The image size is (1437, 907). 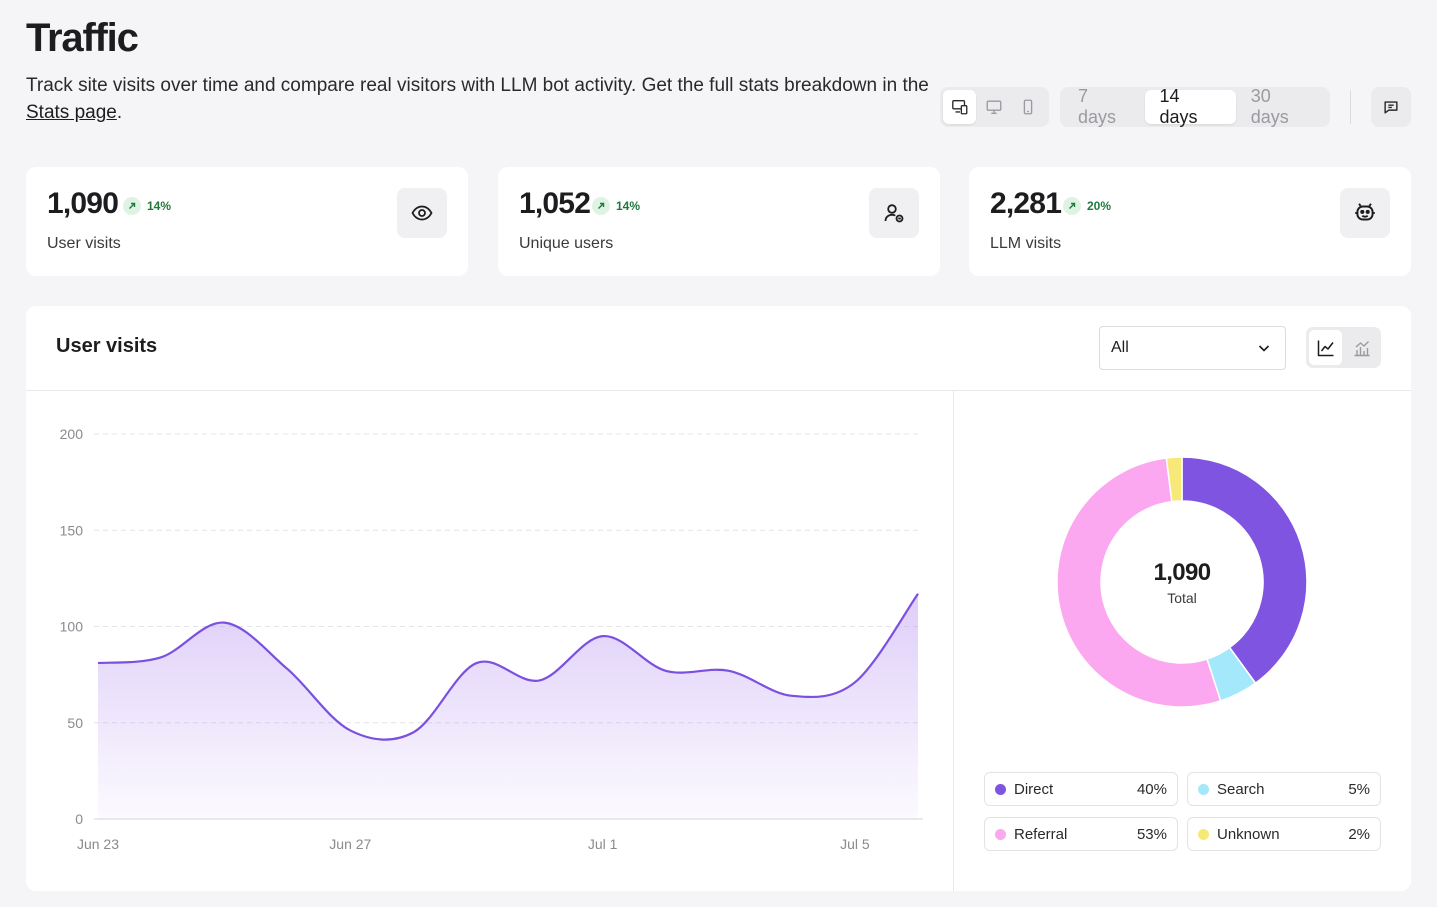 What do you see at coordinates (350, 844) in the screenshot?
I see `x-tick-label: Jun 27` at bounding box center [350, 844].